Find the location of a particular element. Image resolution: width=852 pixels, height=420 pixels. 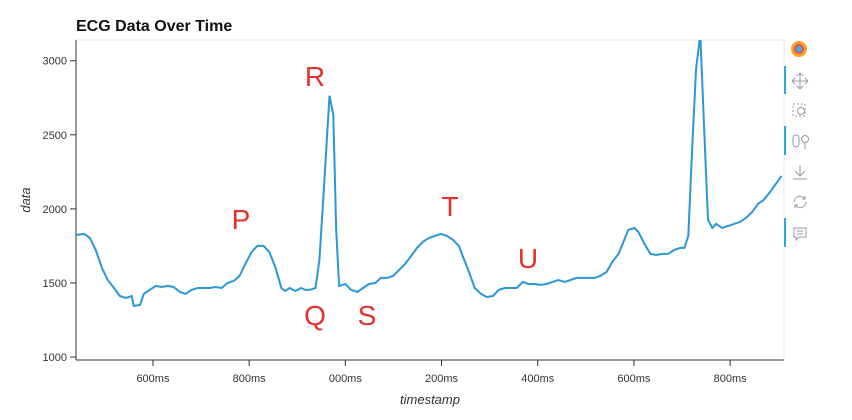

box-zoom-tool is located at coordinates (799, 110).